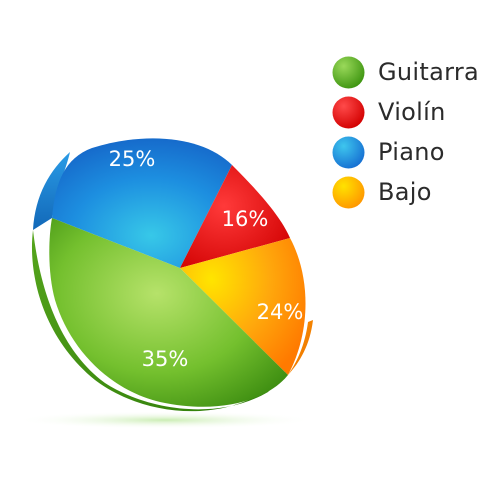 The height and width of the screenshot is (500, 500). I want to click on slice-violin, so click(235, 216).